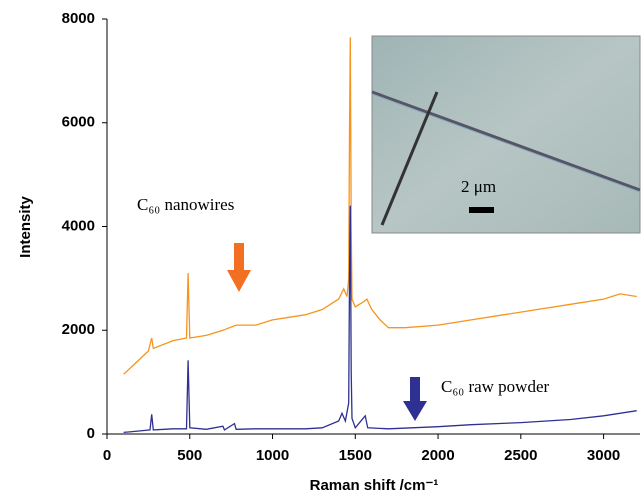  Describe the element at coordinates (437, 455) in the screenshot. I see `x-tick-label: 2000` at that location.